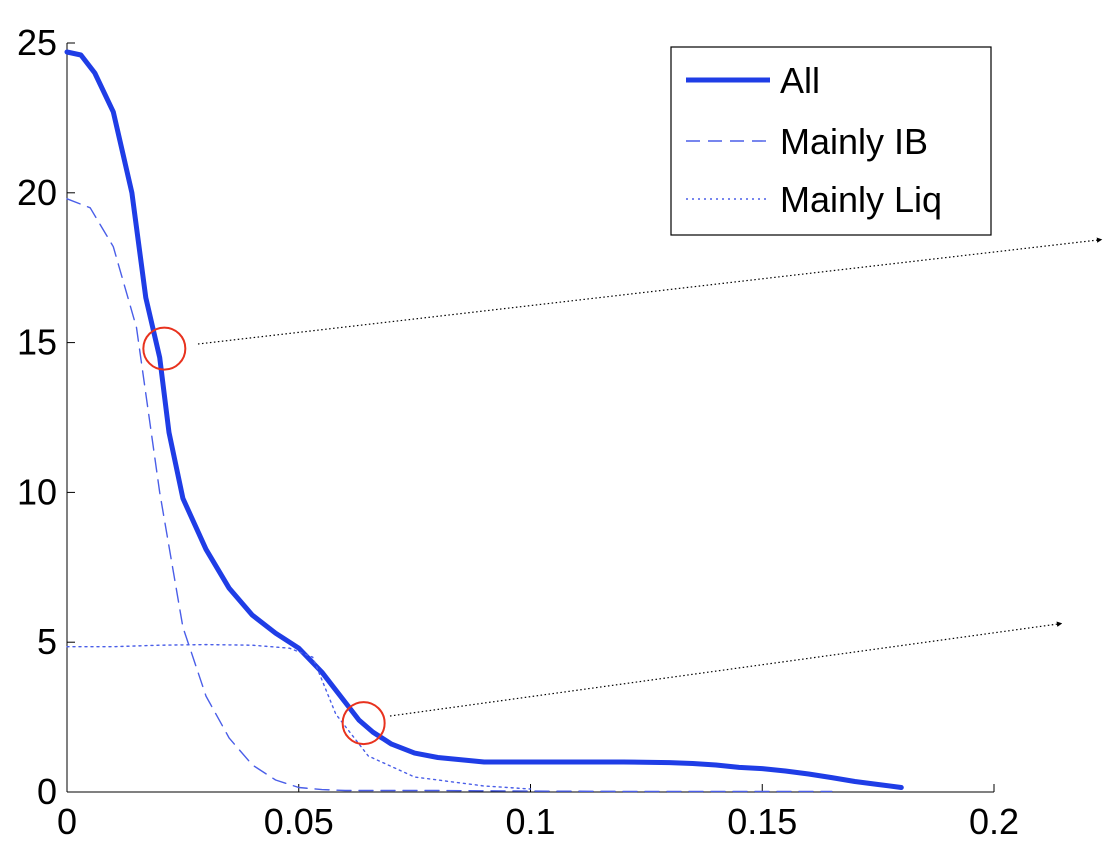 Image resolution: width=1120 pixels, height=842 pixels. Describe the element at coordinates (47, 791) in the screenshot. I see `y-tick-label: 0` at that location.